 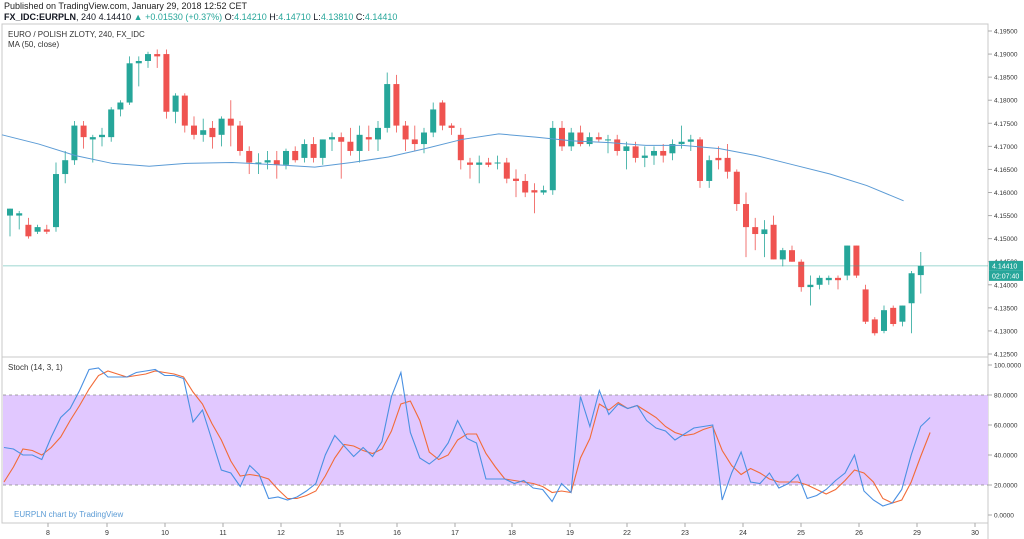 I want to click on stoch-tick-label: 80.0000, so click(x=1006, y=396).